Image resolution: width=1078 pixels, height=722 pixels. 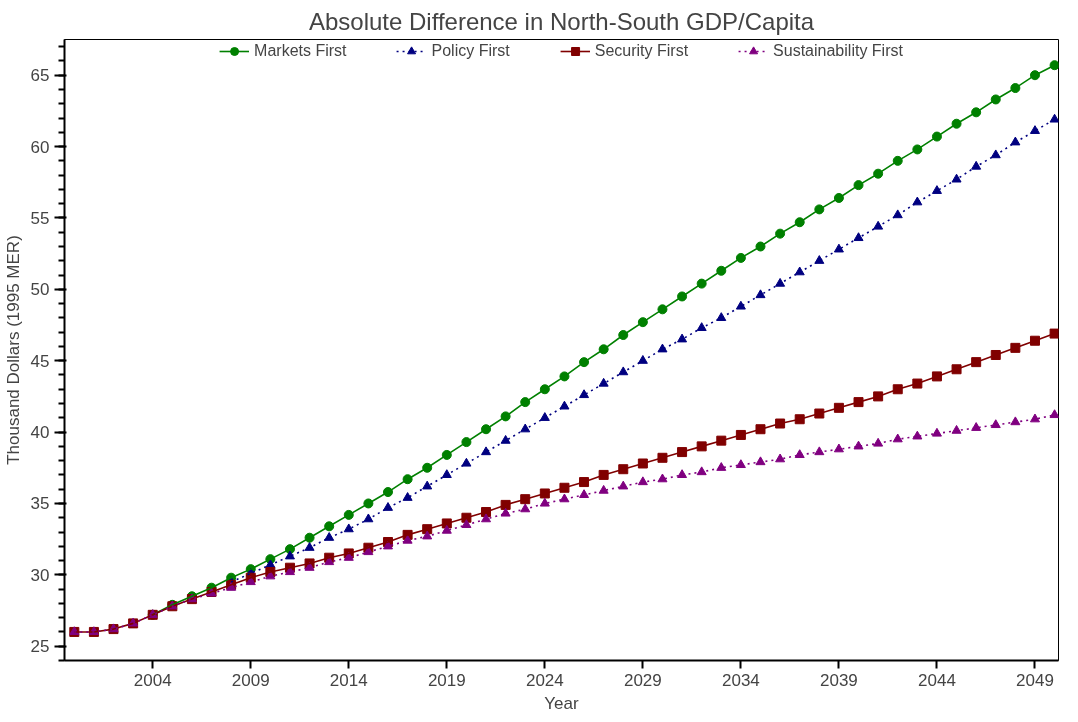 I want to click on y-tick-label: 40, so click(x=40, y=433).